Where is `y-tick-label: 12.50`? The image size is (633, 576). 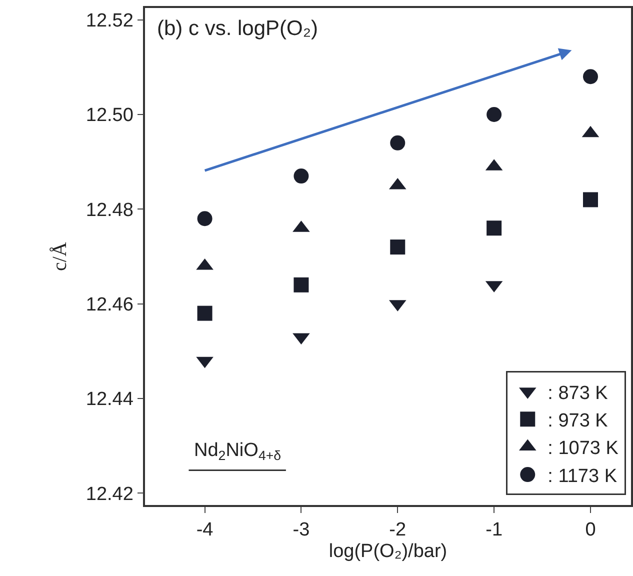
y-tick-label: 12.50 is located at coordinates (110, 115).